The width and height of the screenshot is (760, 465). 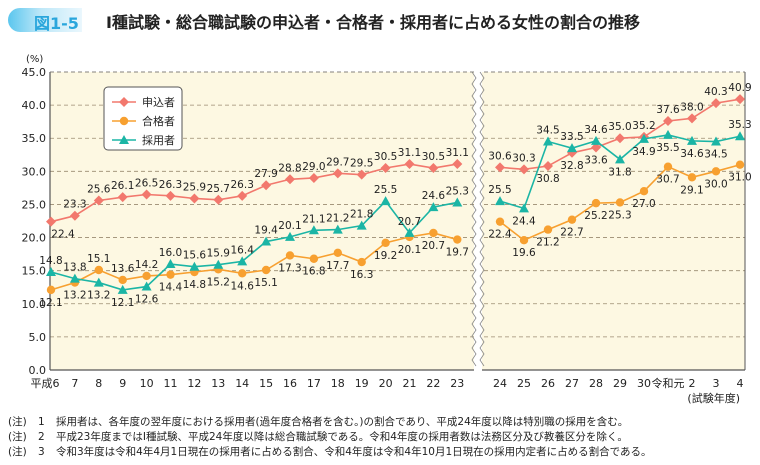 What do you see at coordinates (158, 102) in the screenshot?
I see `legend-label: 申込者` at bounding box center [158, 102].